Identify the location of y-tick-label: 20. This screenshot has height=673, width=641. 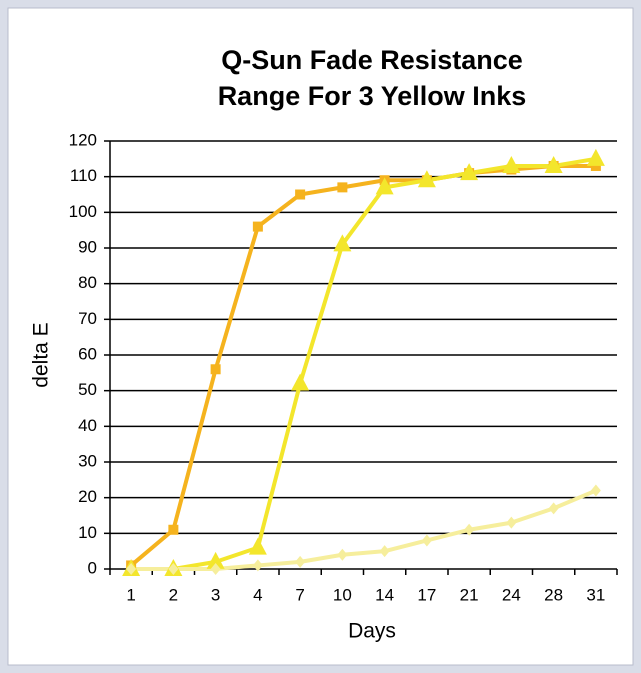
(87, 496).